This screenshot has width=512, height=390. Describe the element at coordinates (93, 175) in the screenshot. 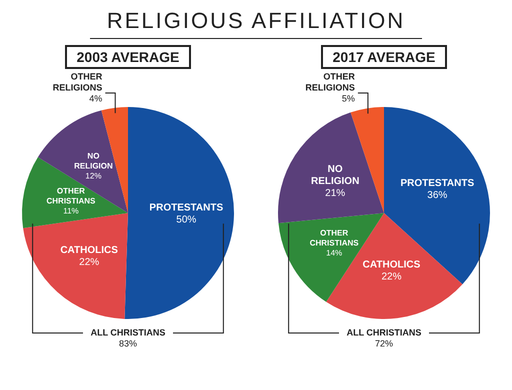

I see `data-label: 12%` at that location.